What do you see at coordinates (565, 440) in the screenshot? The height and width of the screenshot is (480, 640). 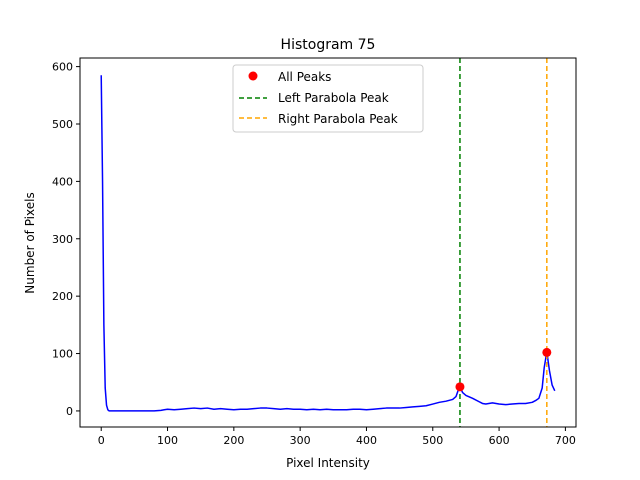 I see `x-tick-label: 700` at bounding box center [565, 440].